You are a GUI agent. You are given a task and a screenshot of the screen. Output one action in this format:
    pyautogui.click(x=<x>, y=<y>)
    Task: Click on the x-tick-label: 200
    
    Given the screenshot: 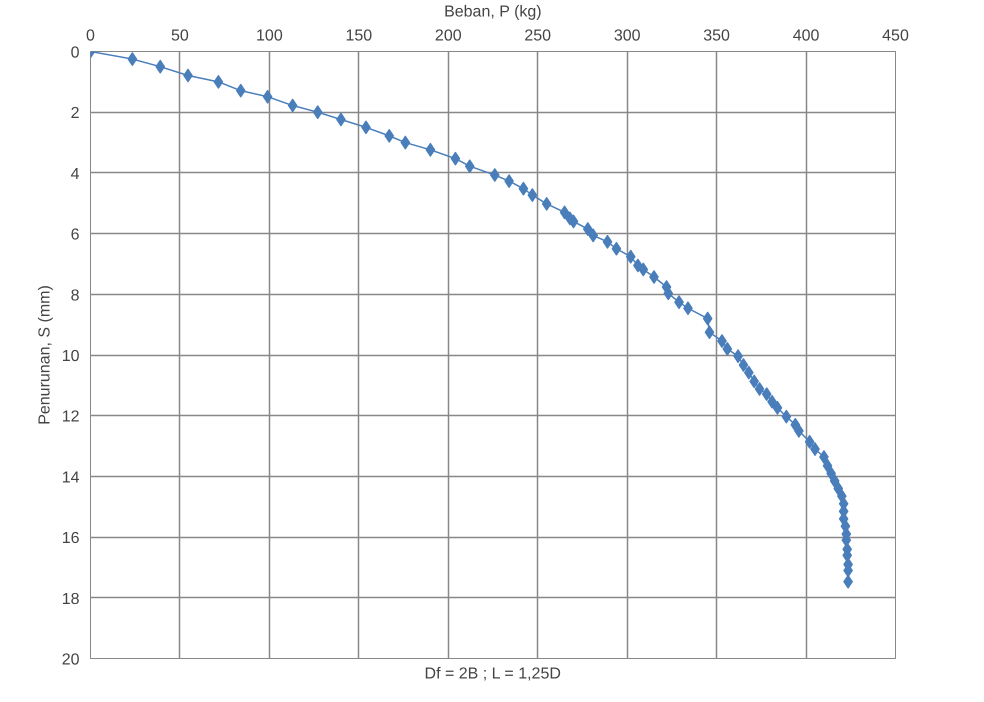 What is the action you would take?
    pyautogui.click(x=448, y=36)
    